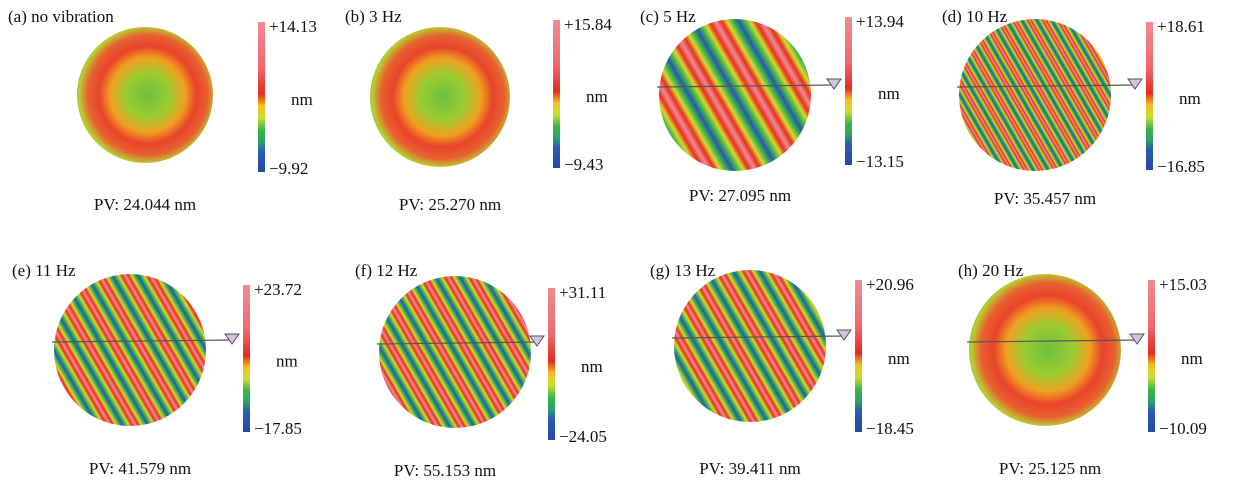 This screenshot has width=1235, height=486. What do you see at coordinates (373, 16) in the screenshot?
I see `panel-label: (b) 3 Hz` at bounding box center [373, 16].